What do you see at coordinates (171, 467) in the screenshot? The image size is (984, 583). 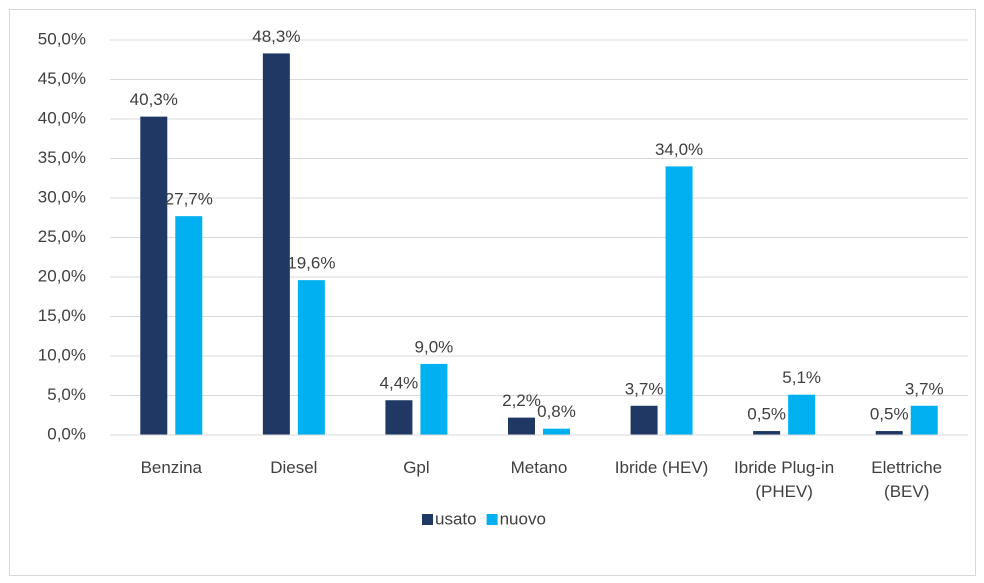 I see `x-tick-label: Benzina` at bounding box center [171, 467].